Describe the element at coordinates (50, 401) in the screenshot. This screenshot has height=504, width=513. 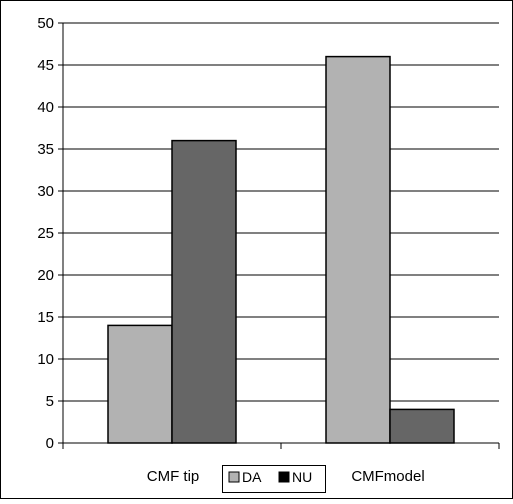
I see `y-tick-label: 5` at that location.